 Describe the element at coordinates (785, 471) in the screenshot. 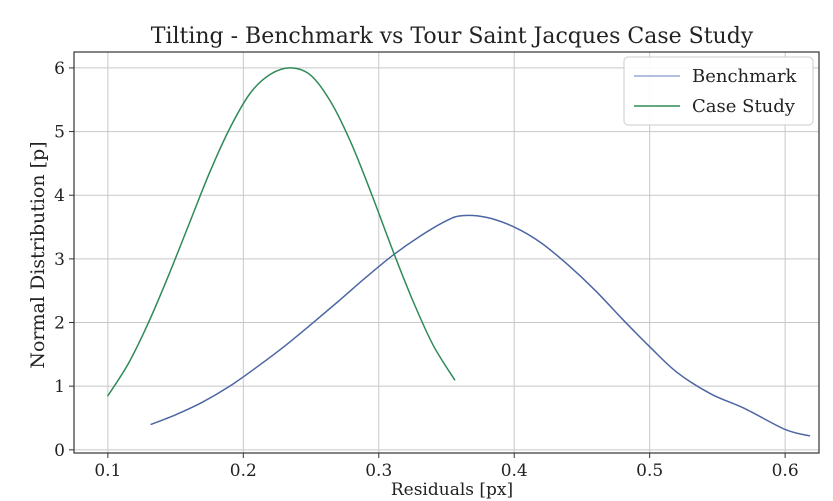

I see `x-tick-label: 0.6` at that location.